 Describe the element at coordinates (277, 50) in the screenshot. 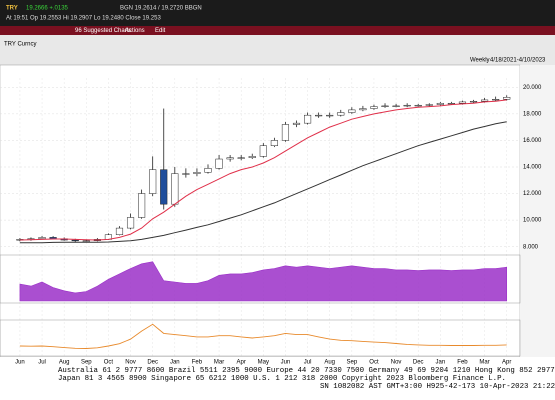

I see `controls` at that location.